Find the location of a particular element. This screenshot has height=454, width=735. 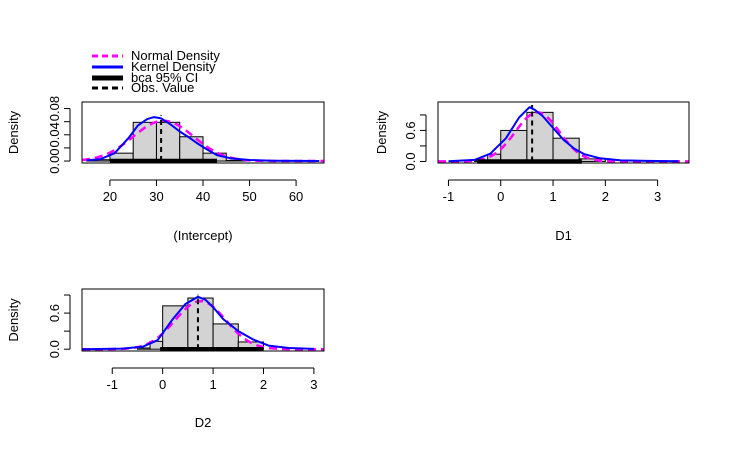

panel-1: 20 30 40 50 60 (Intercept) 0.000.040.08 Density is located at coordinates (165, 169).